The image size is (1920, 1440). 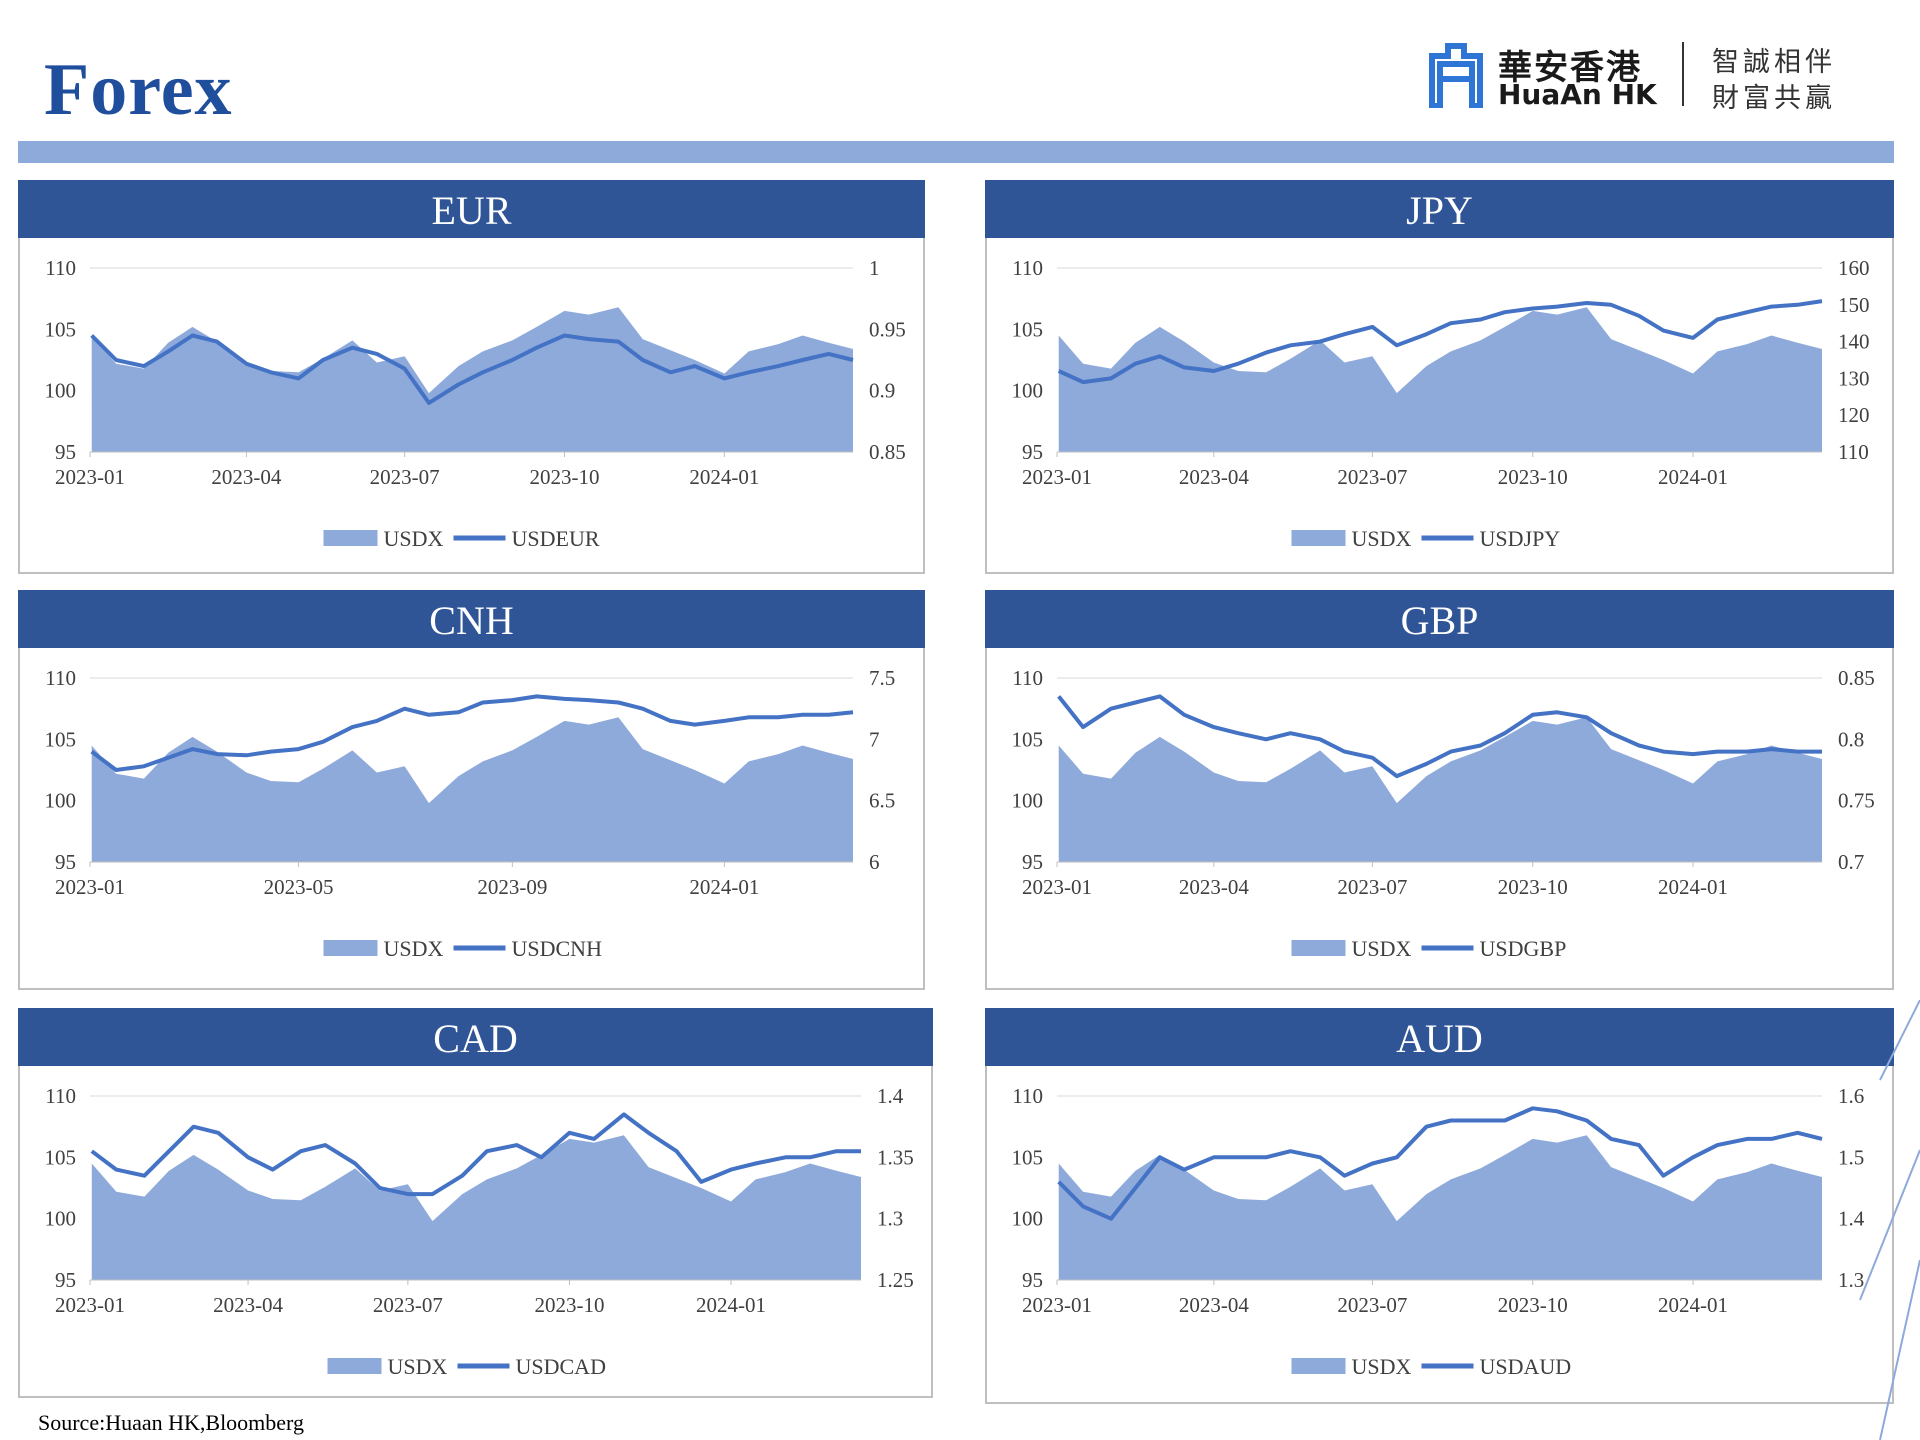 I want to click on y-right-tick-label: 1.25, so click(x=895, y=1280).